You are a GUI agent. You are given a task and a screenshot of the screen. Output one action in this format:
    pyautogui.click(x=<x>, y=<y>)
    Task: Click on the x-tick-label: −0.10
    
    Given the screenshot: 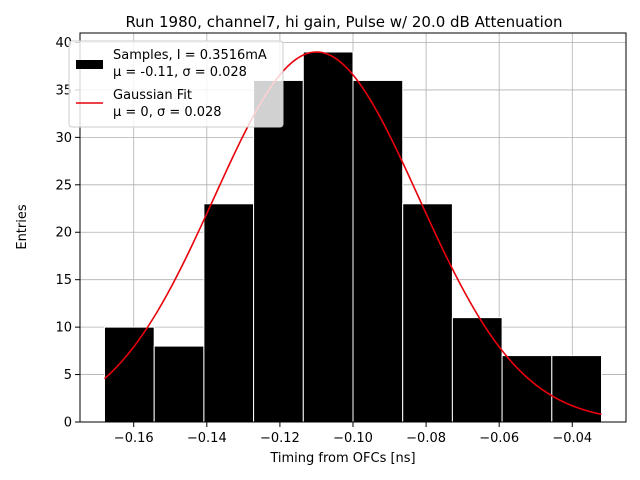 What is the action you would take?
    pyautogui.click(x=353, y=438)
    